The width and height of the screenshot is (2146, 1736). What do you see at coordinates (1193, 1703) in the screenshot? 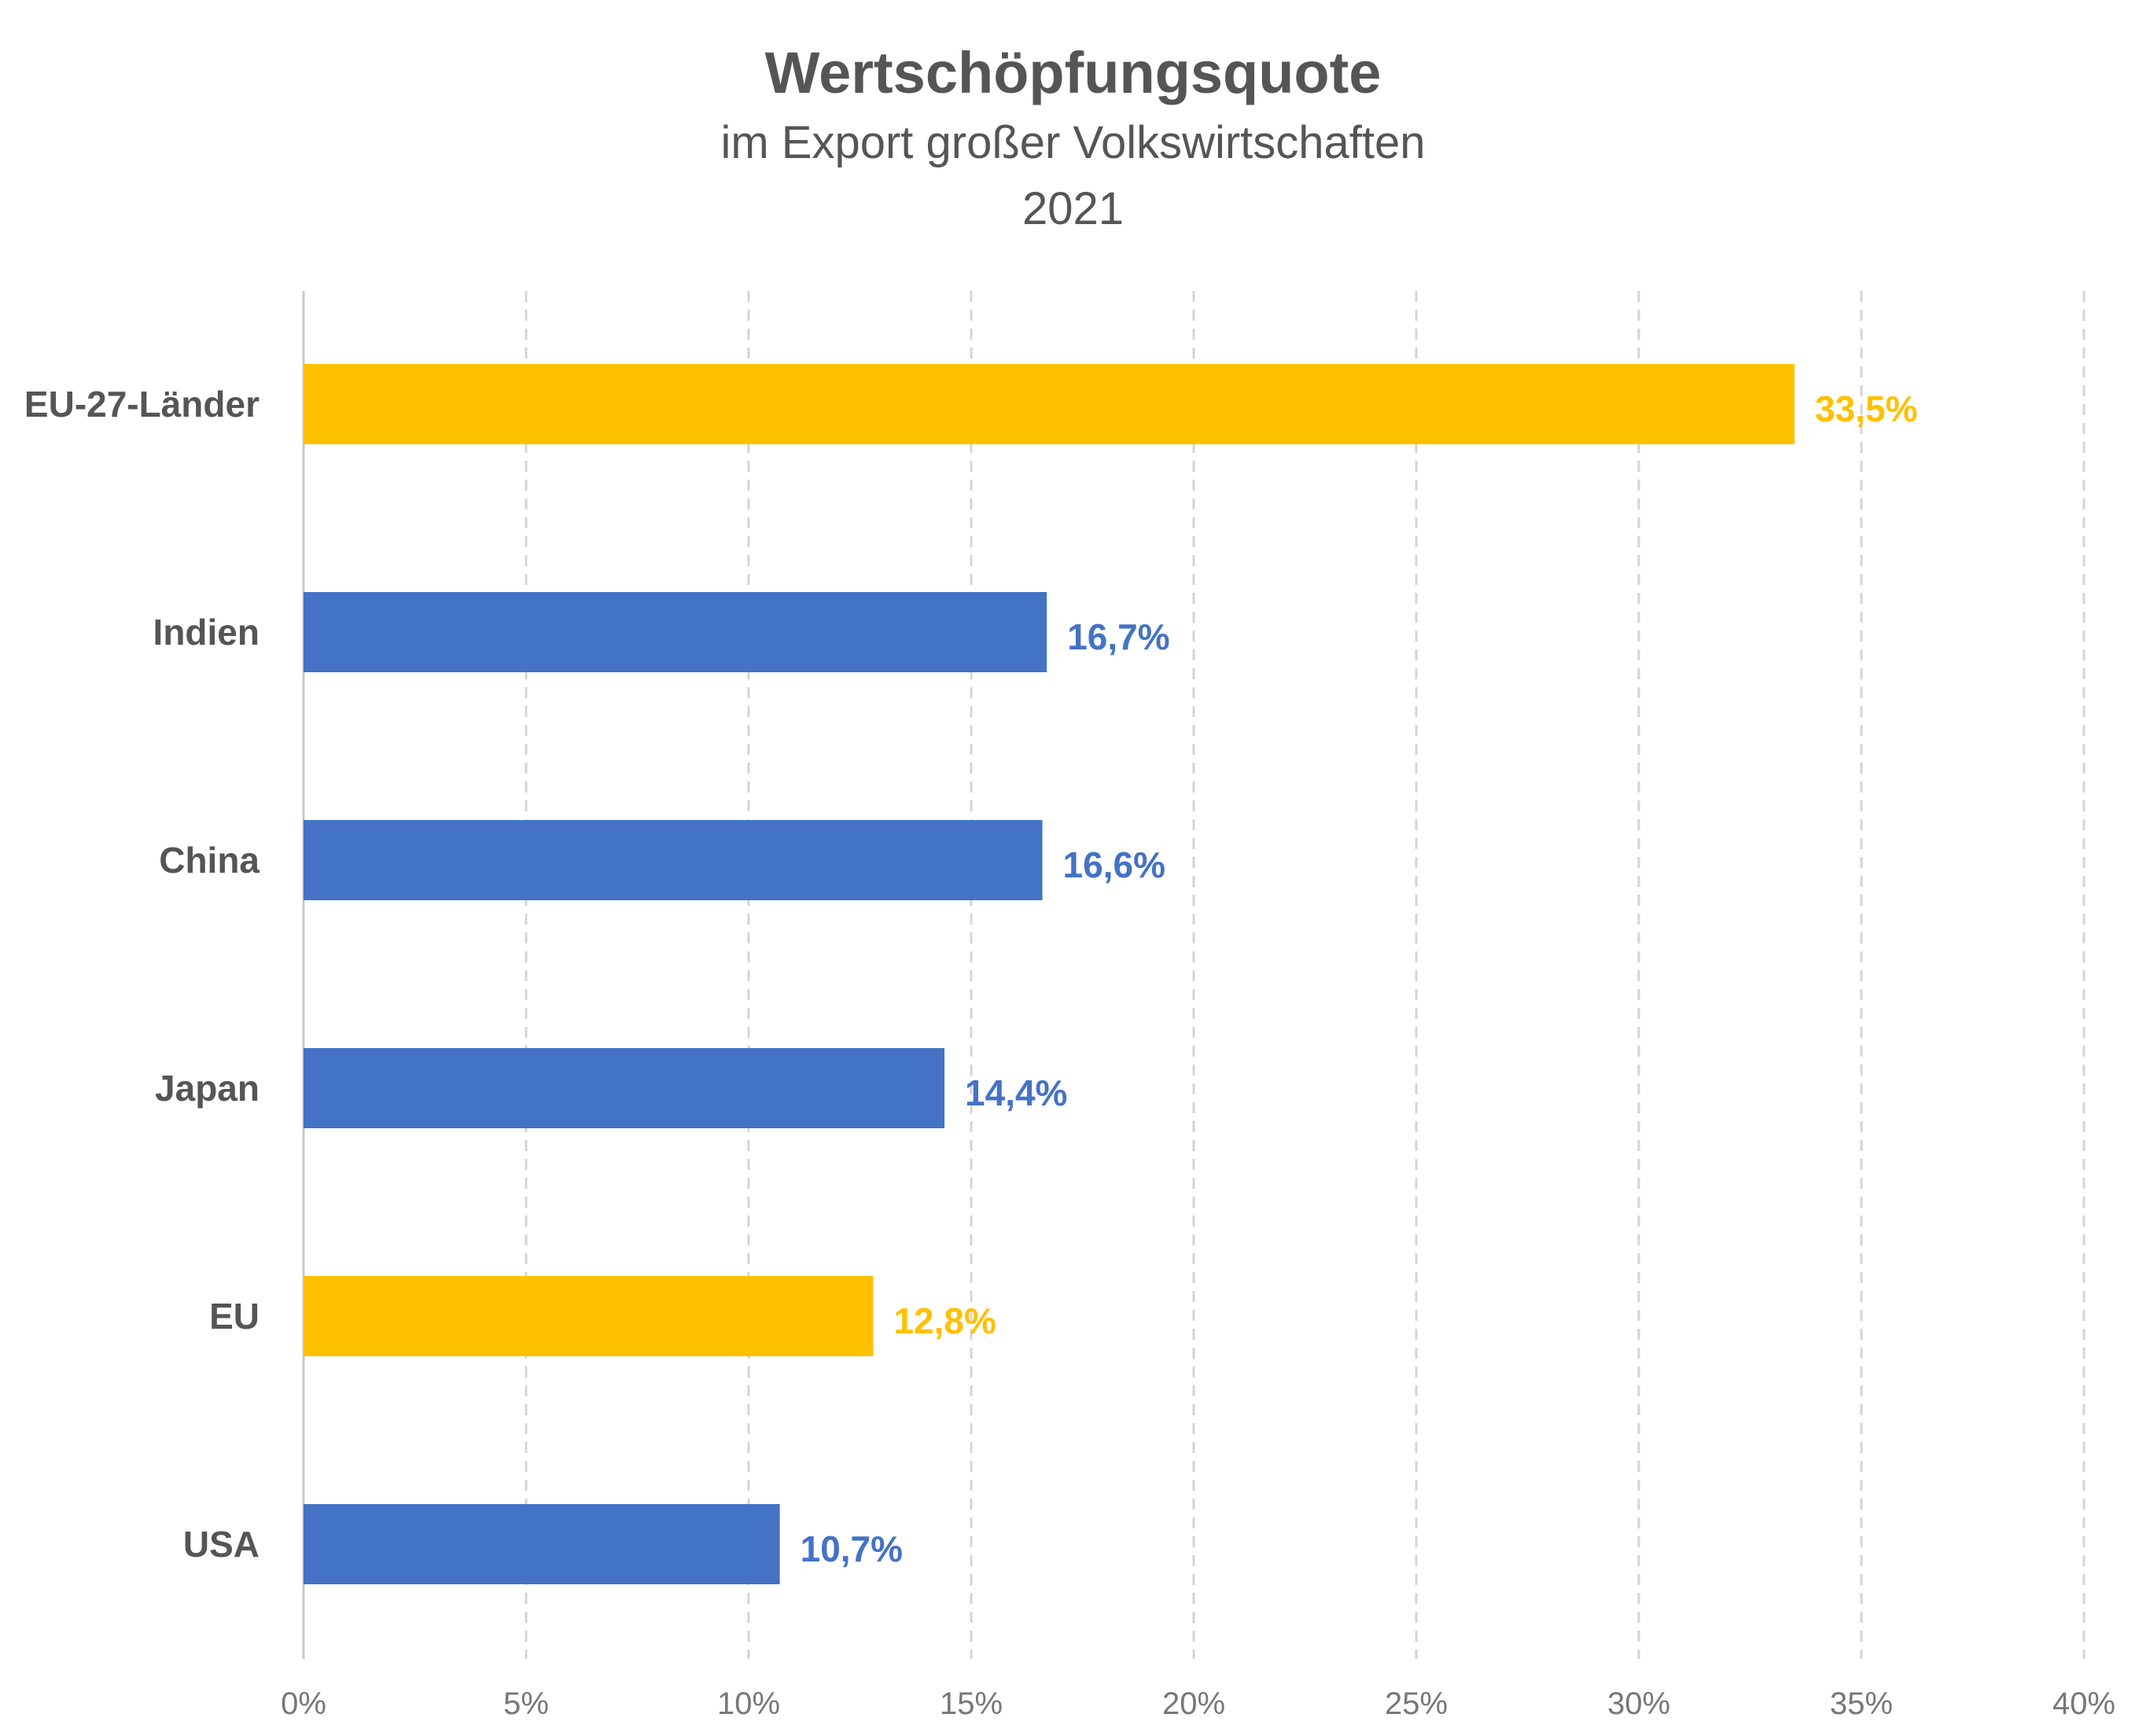
I see `x-tick-label: 20%` at bounding box center [1193, 1703].